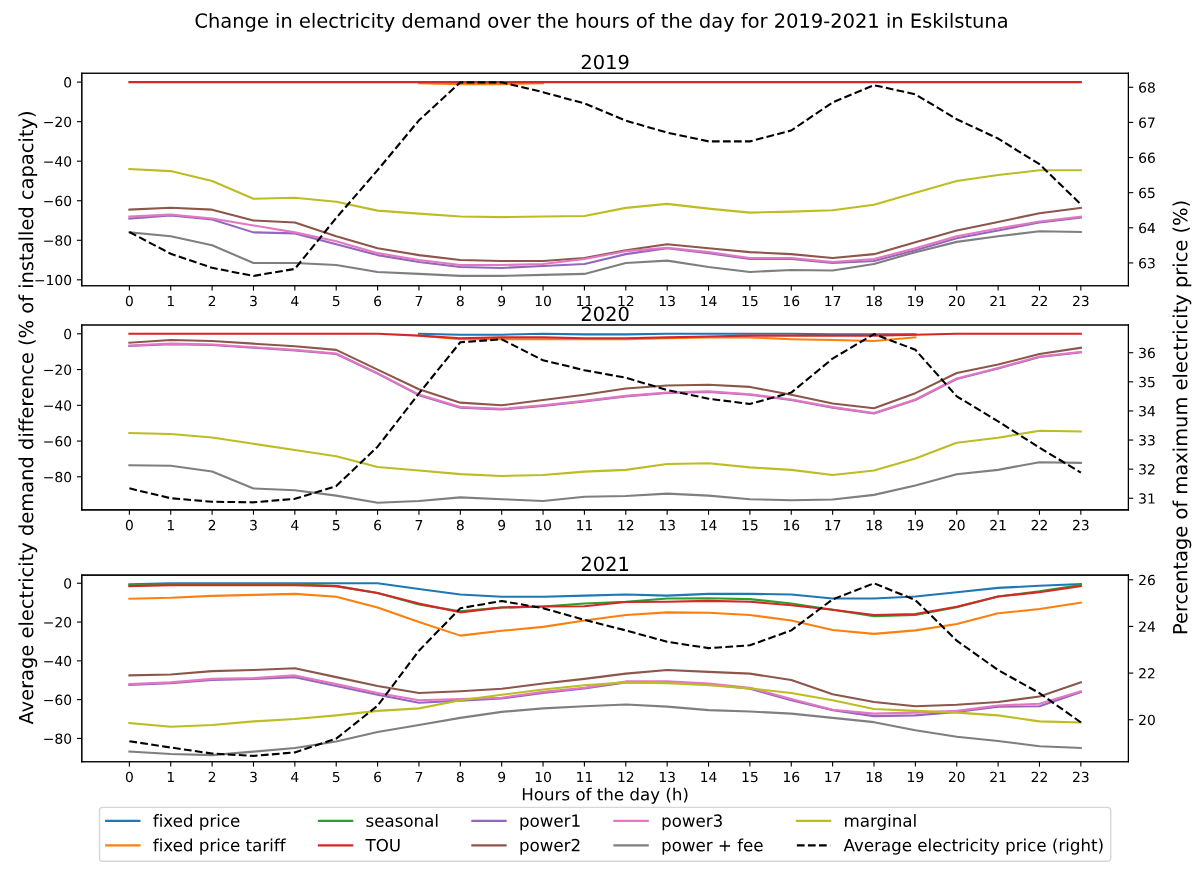 Image resolution: width=1203 pixels, height=893 pixels. I want to click on y2-tick-label: 33, so click(1147, 440).